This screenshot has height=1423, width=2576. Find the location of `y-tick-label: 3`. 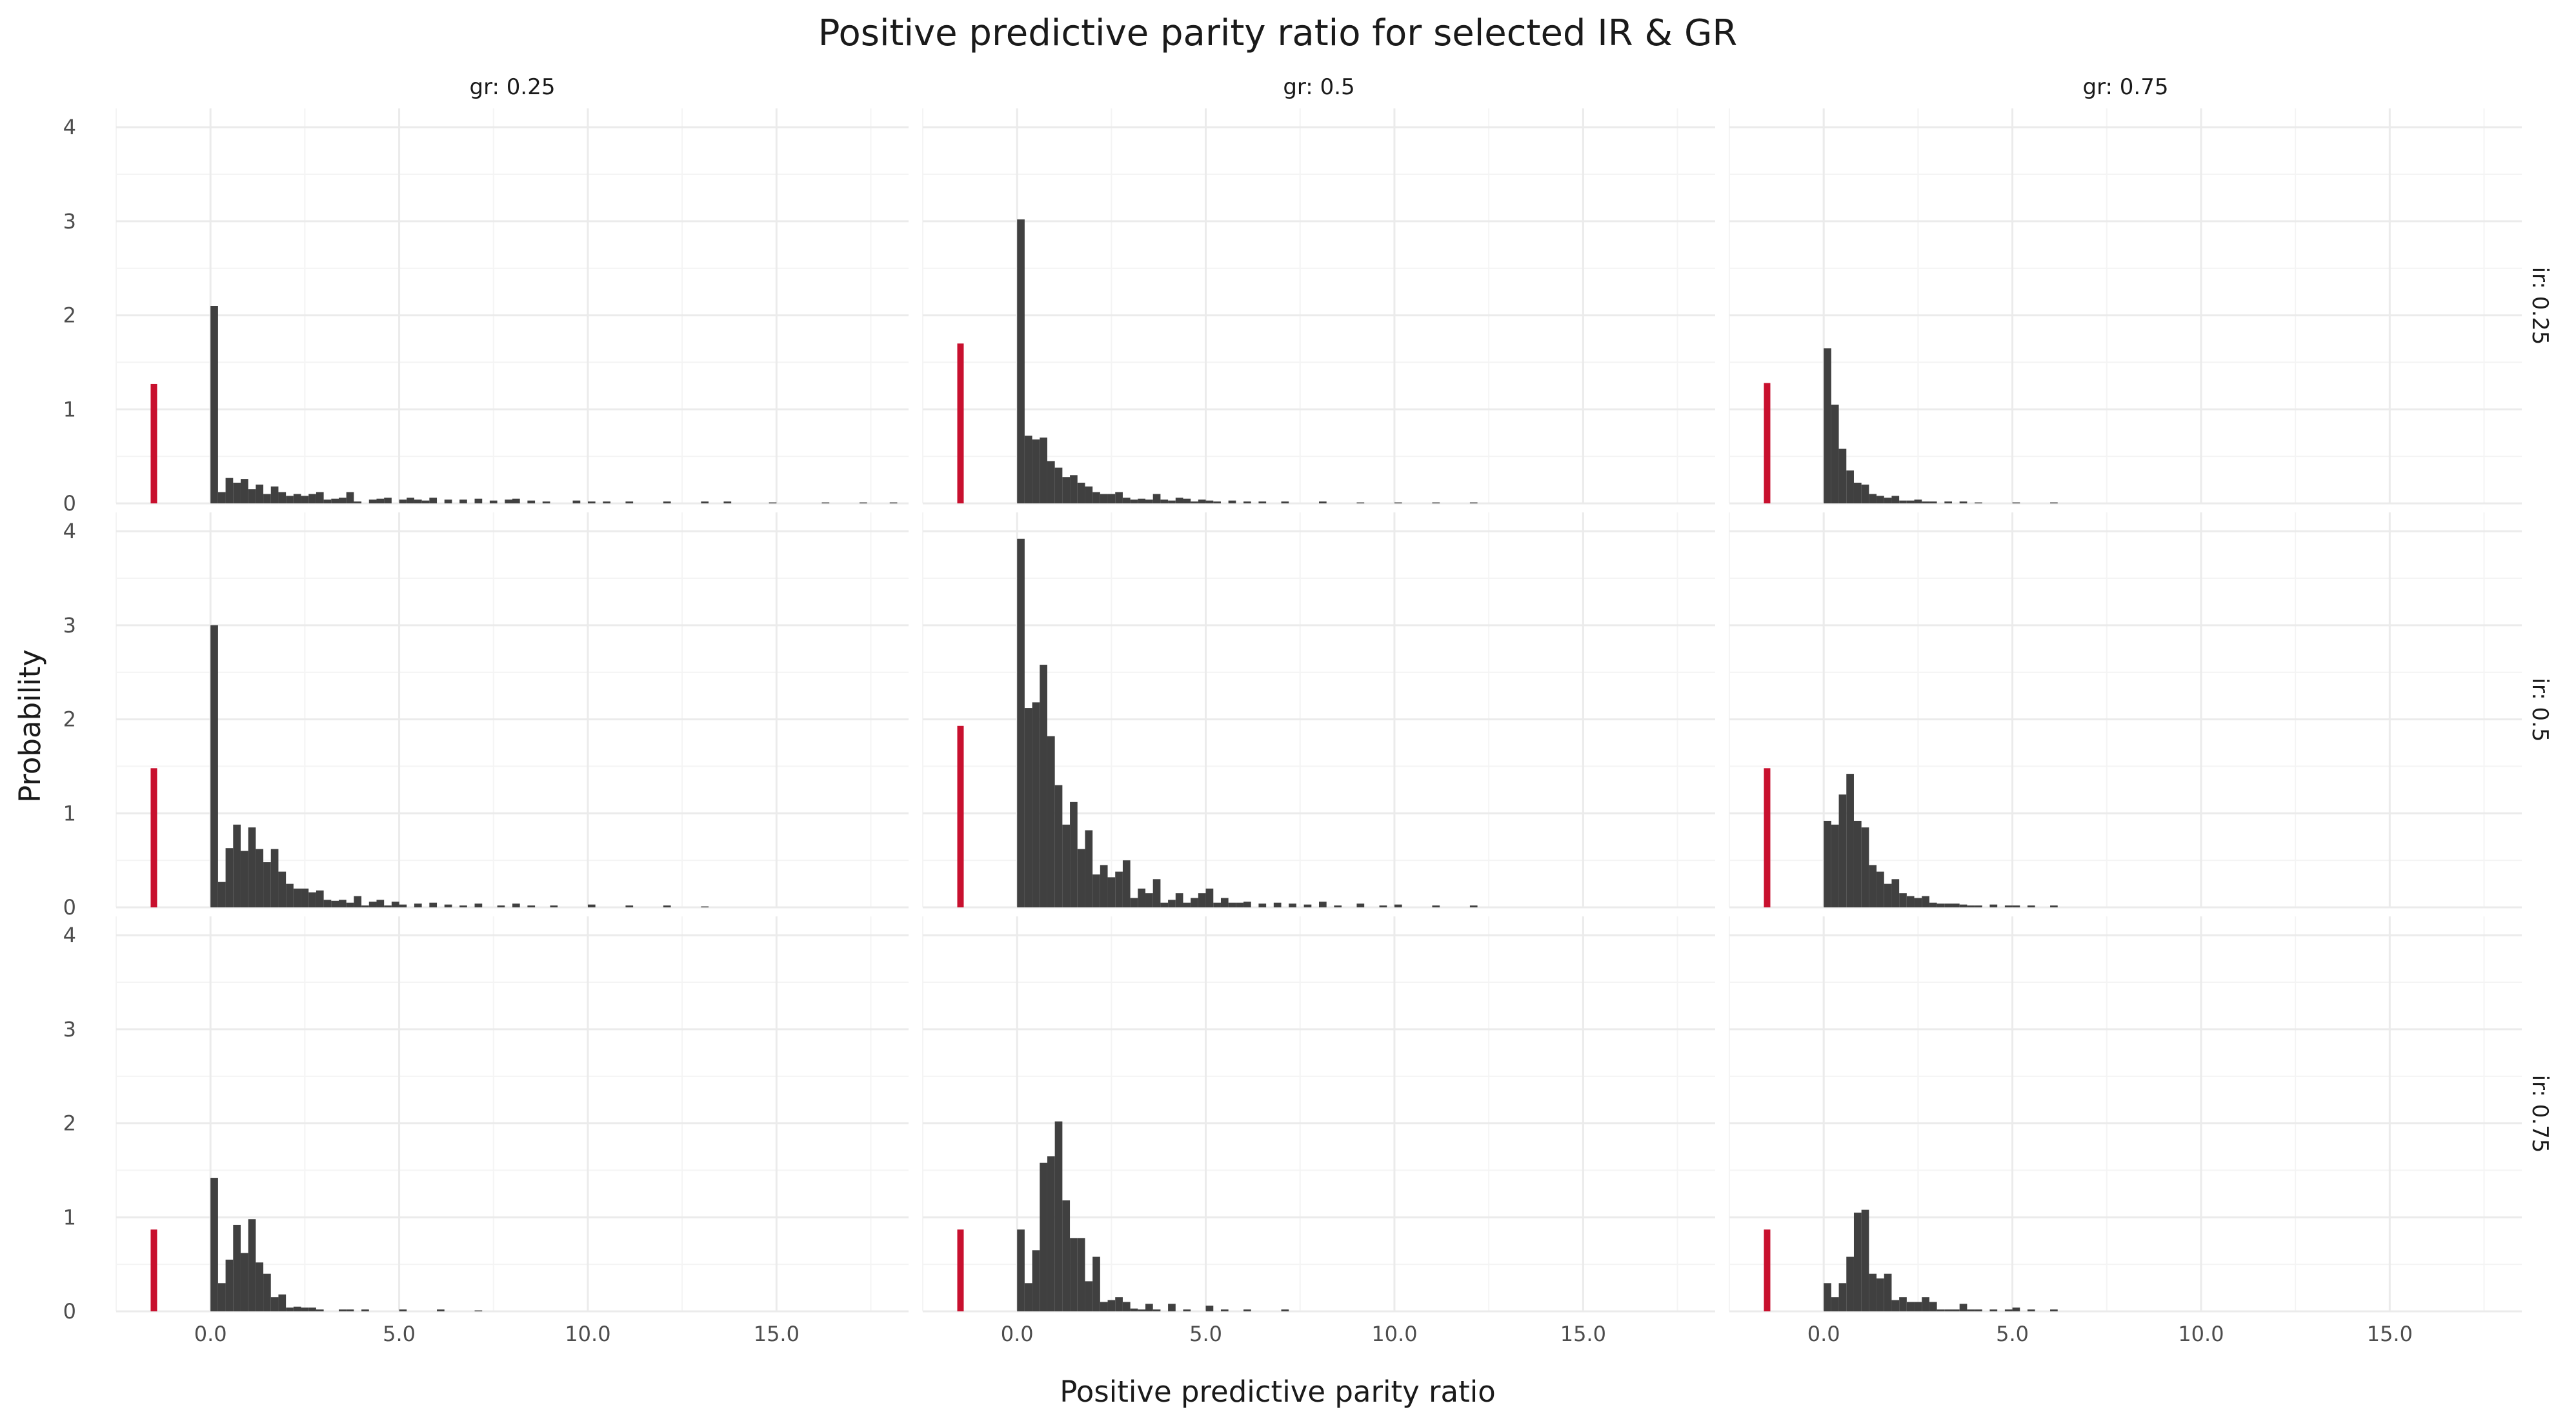

y-tick-label: 3 is located at coordinates (69, 1029).